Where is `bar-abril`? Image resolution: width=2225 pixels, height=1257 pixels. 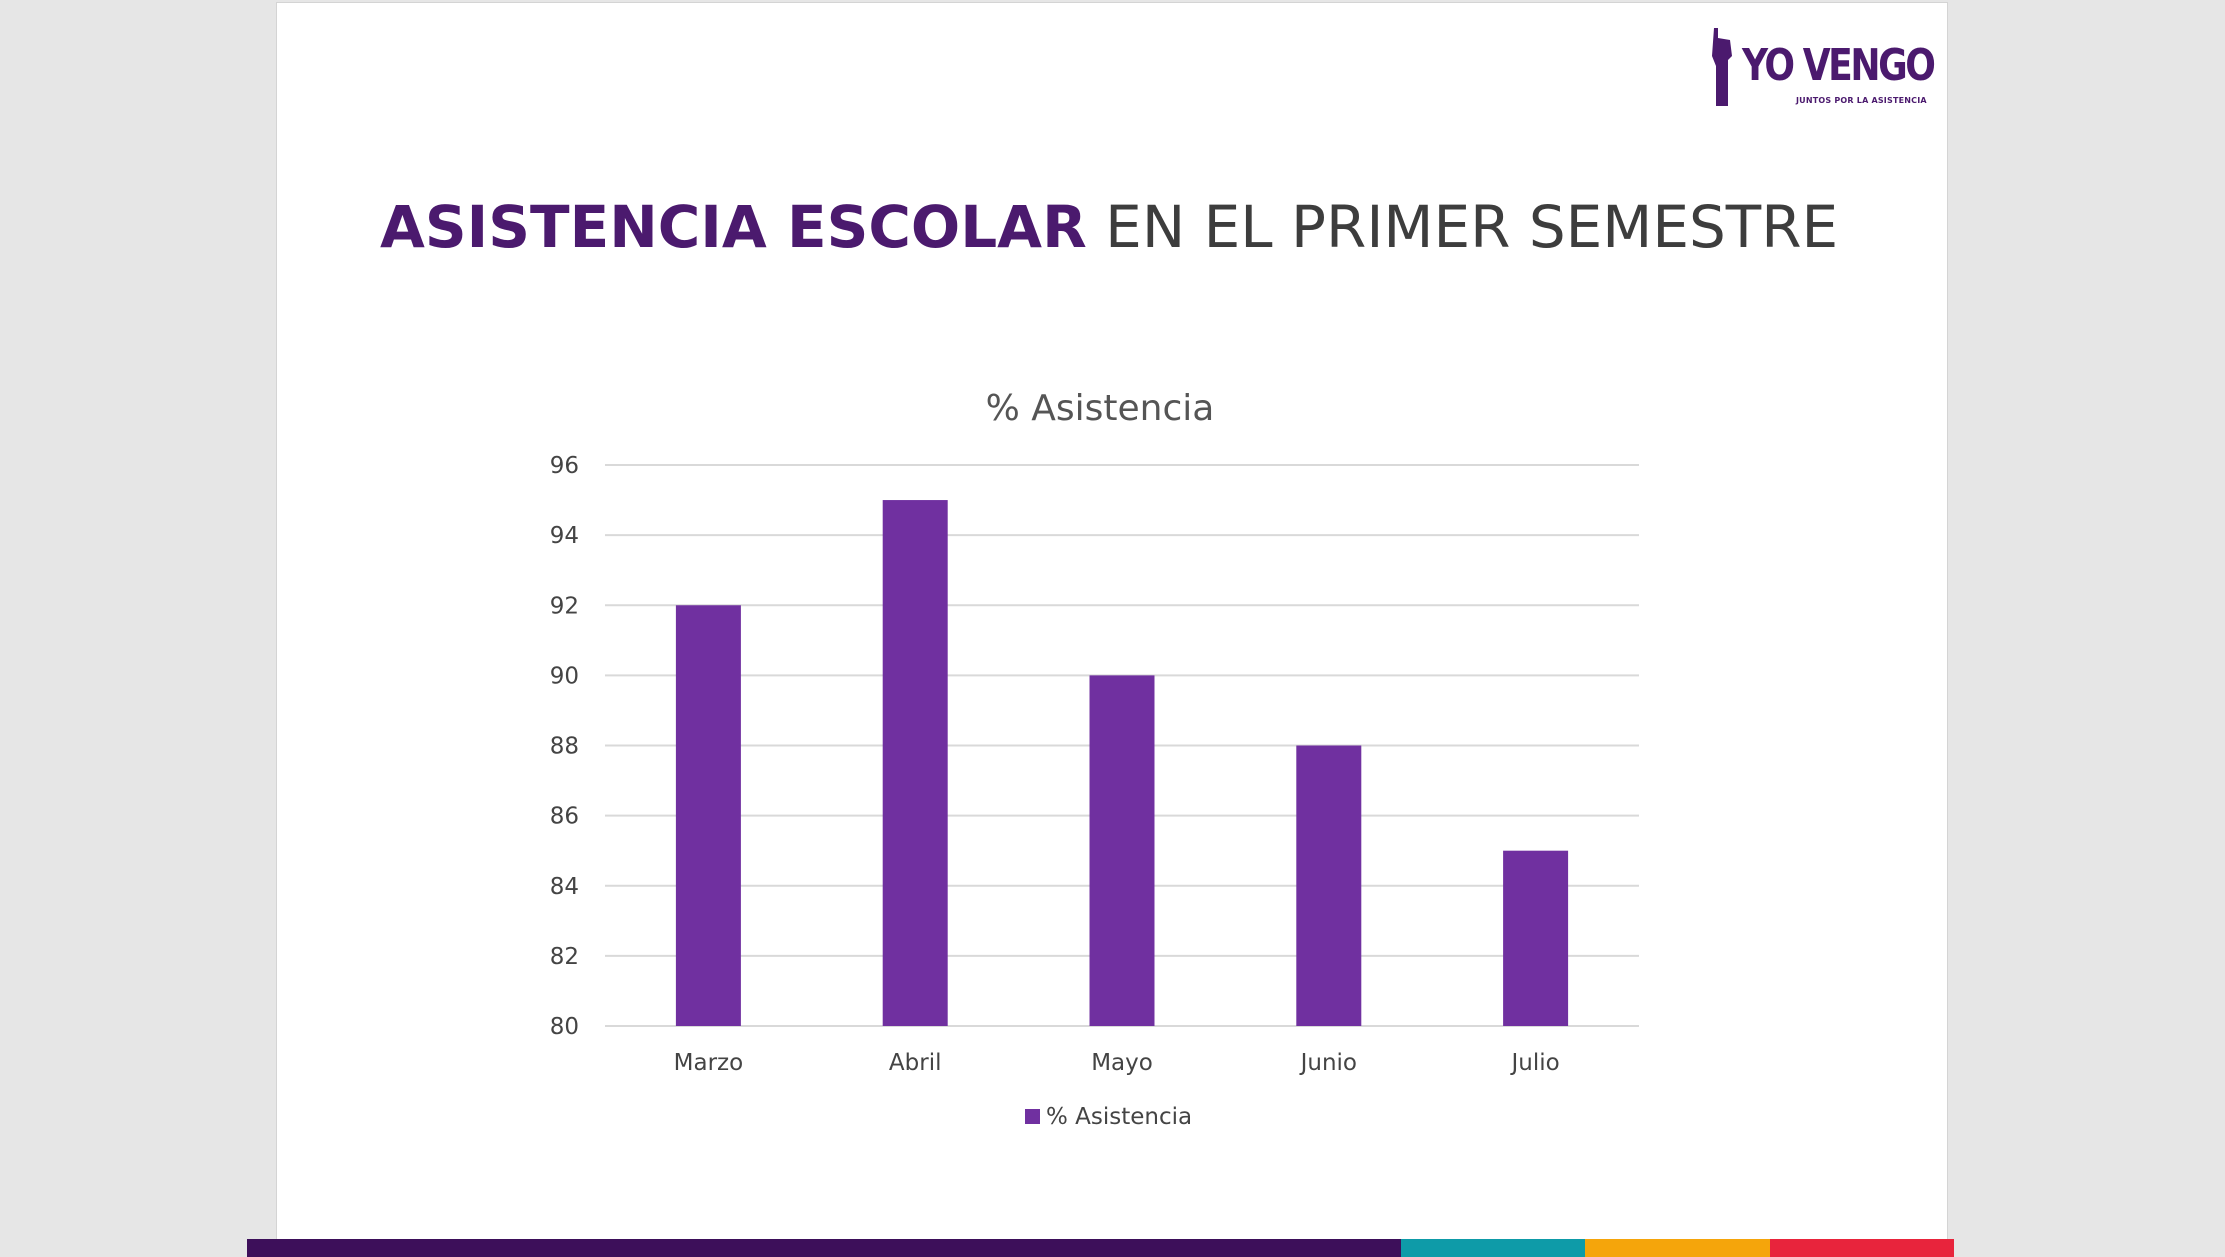 bar-abril is located at coordinates (915, 763).